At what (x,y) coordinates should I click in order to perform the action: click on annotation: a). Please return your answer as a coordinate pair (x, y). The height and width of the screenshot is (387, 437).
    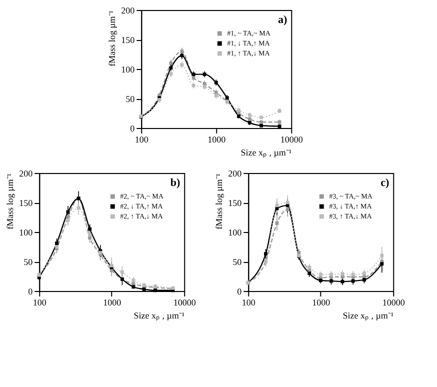
    Looking at the image, I should click on (283, 20).